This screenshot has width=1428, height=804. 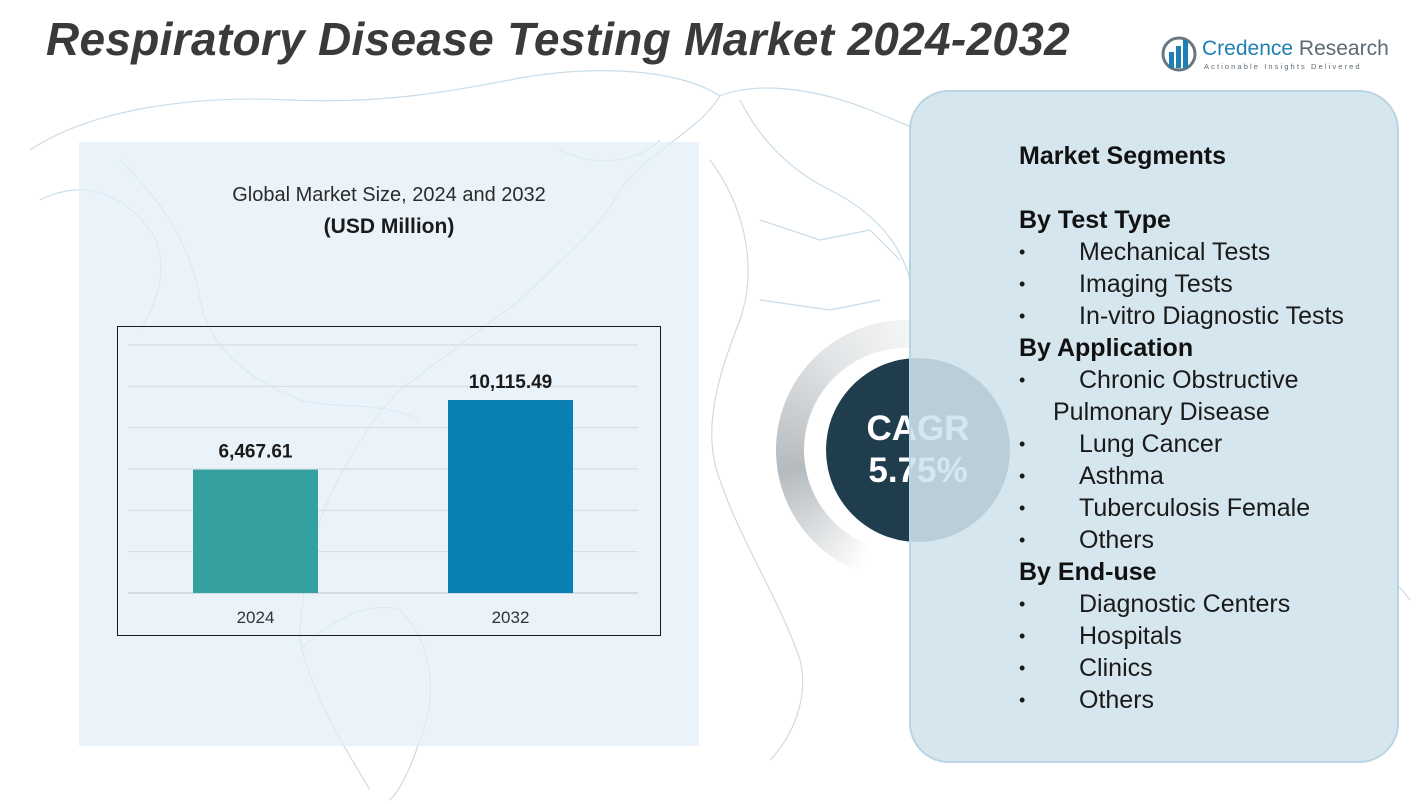 What do you see at coordinates (256, 617) in the screenshot?
I see `x-tick-label-2024: 2024` at bounding box center [256, 617].